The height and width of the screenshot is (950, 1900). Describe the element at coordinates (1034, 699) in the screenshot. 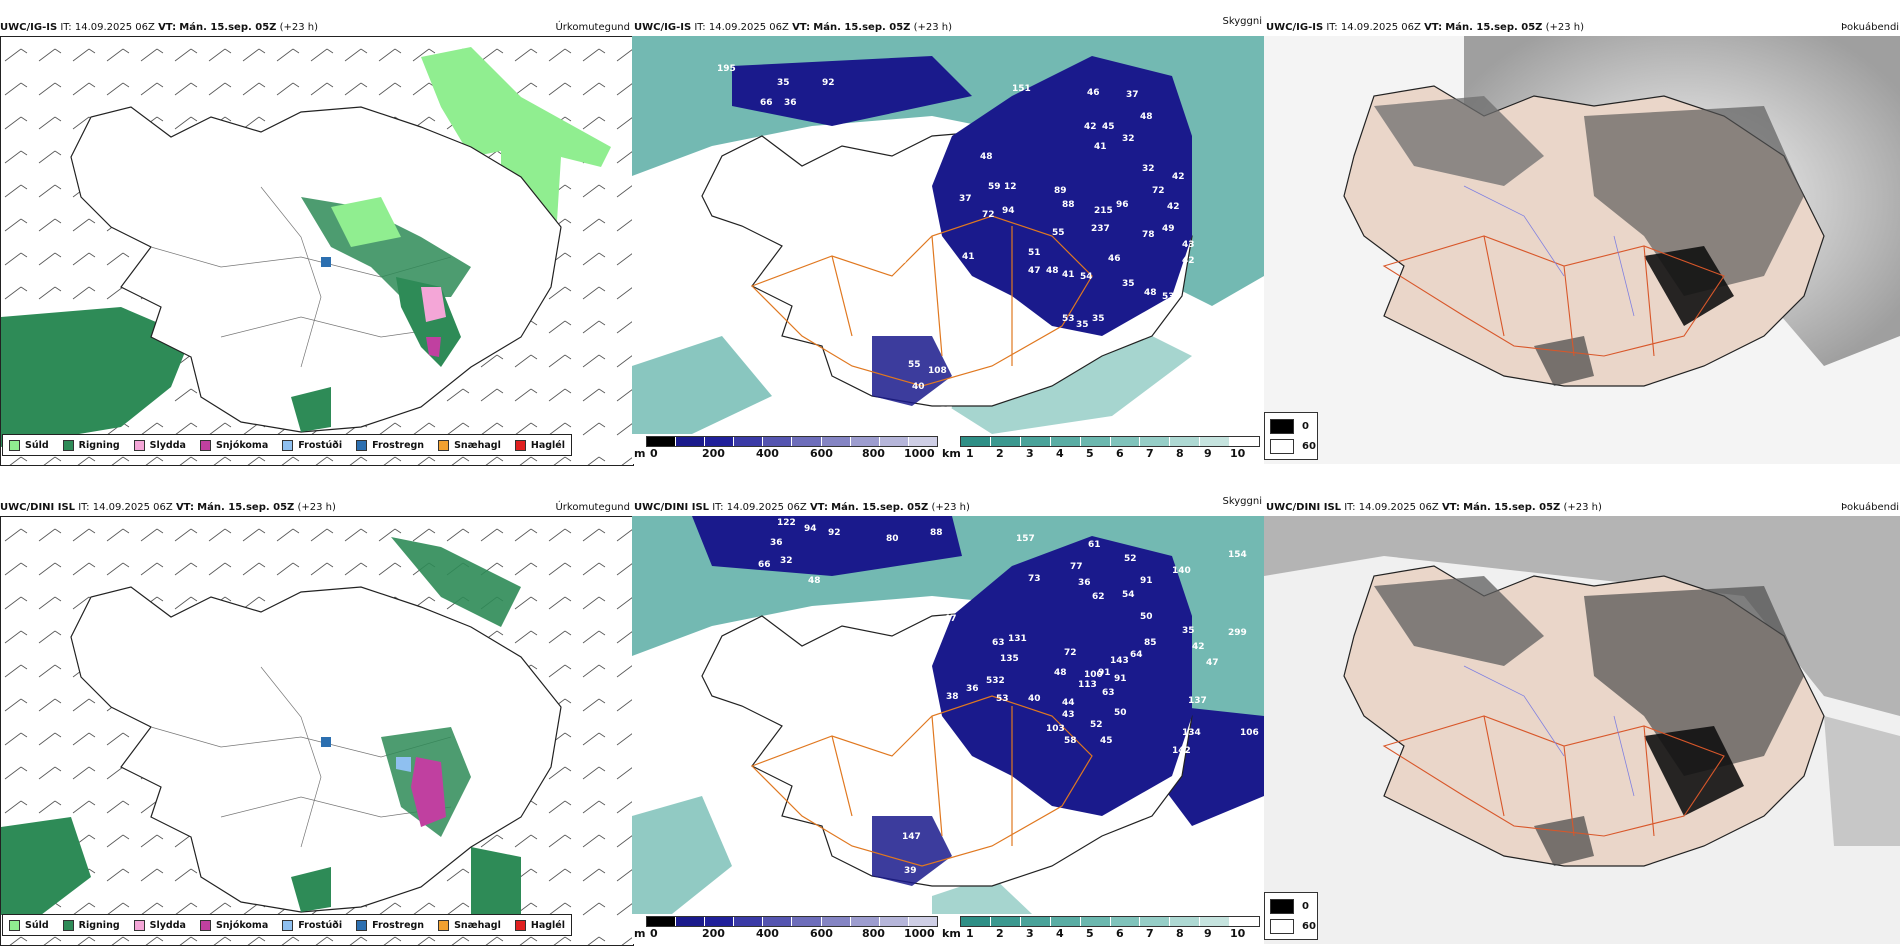

I see `cloud-number: 40` at that location.